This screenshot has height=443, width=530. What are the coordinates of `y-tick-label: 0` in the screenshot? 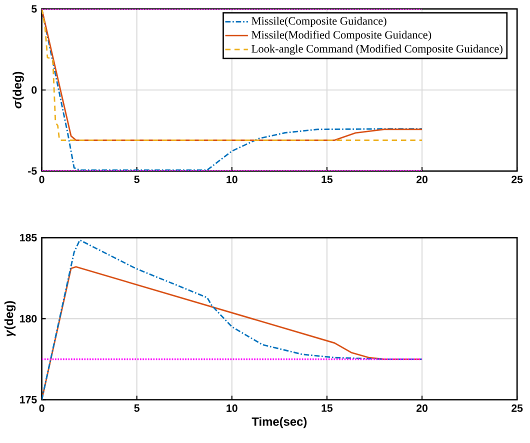 It's located at (34, 90).